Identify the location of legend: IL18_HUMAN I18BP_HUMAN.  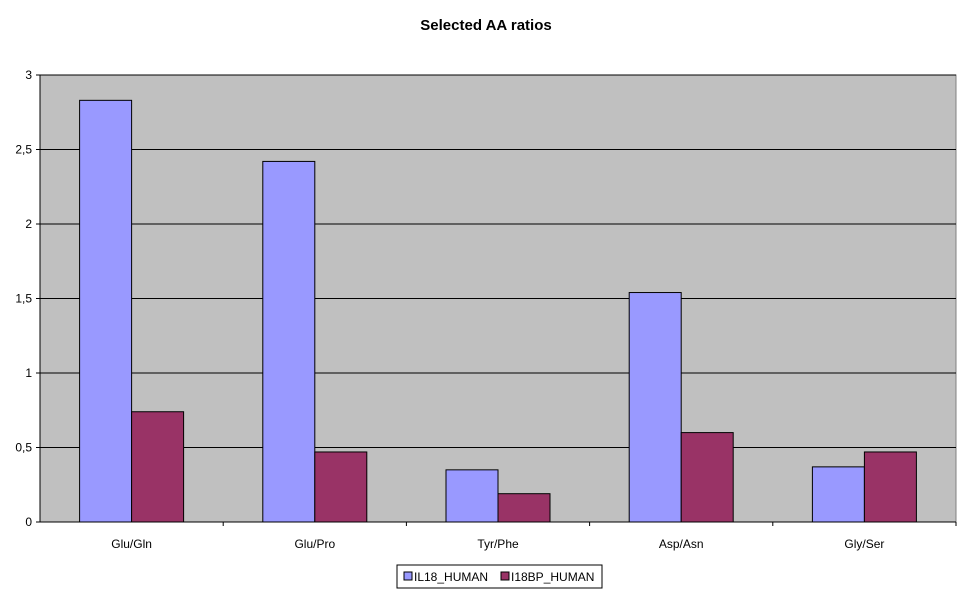
(499, 576).